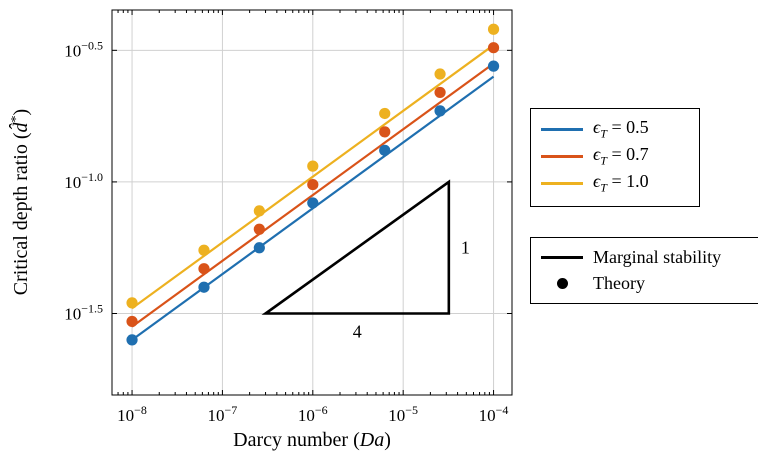 This screenshot has width=758, height=462. I want to click on y-tick-label: 10−1.5, so click(83, 313).